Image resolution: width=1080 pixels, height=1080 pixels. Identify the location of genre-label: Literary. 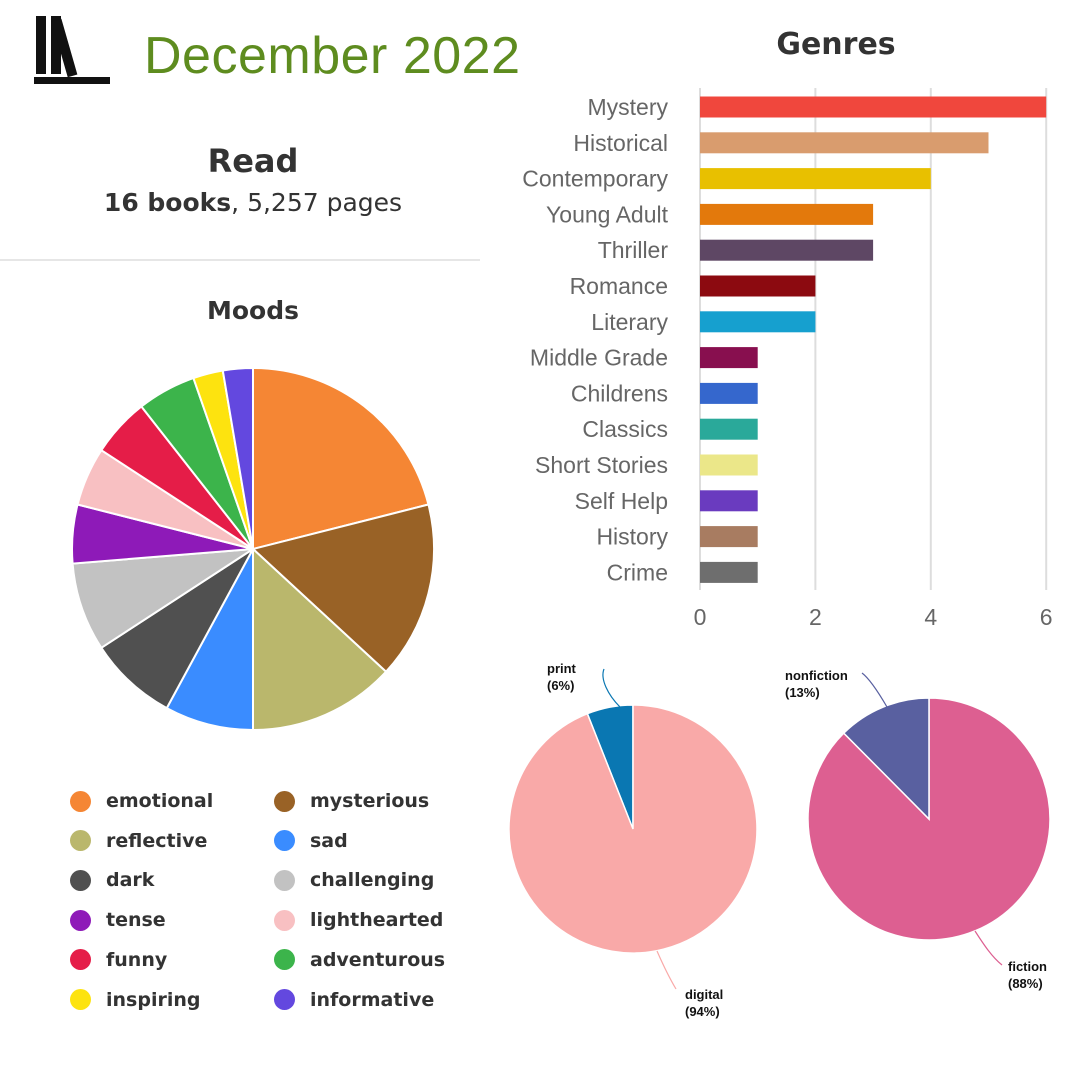
(629, 322).